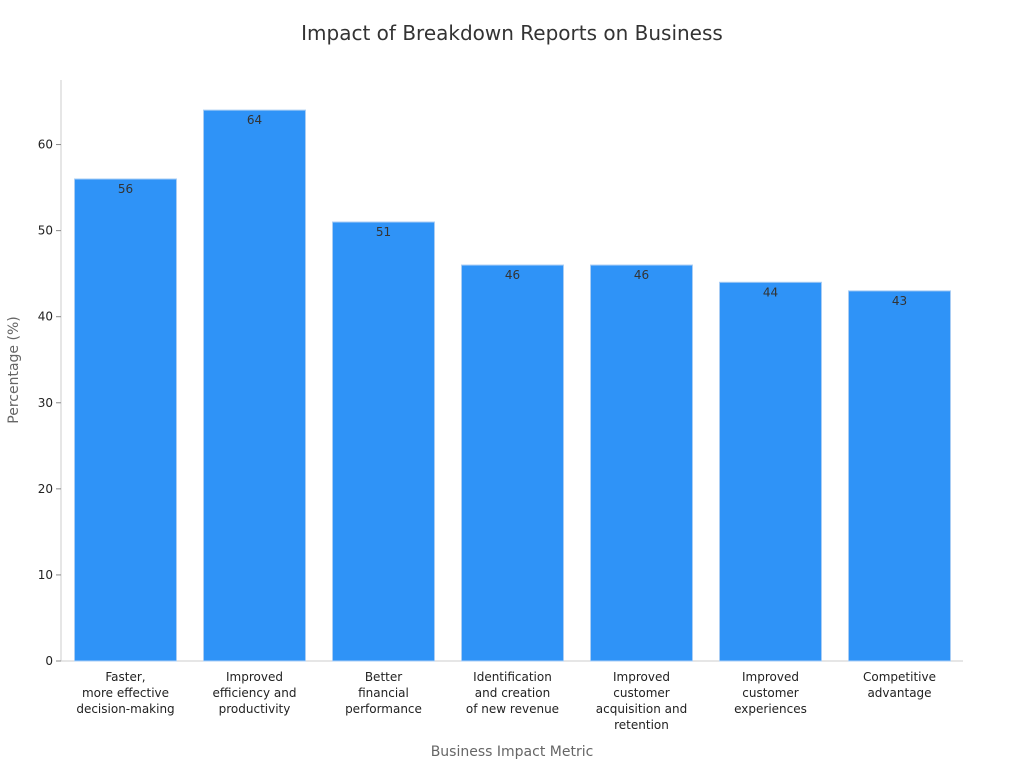  I want to click on x-tick-label: Competitive advantage, so click(899, 685).